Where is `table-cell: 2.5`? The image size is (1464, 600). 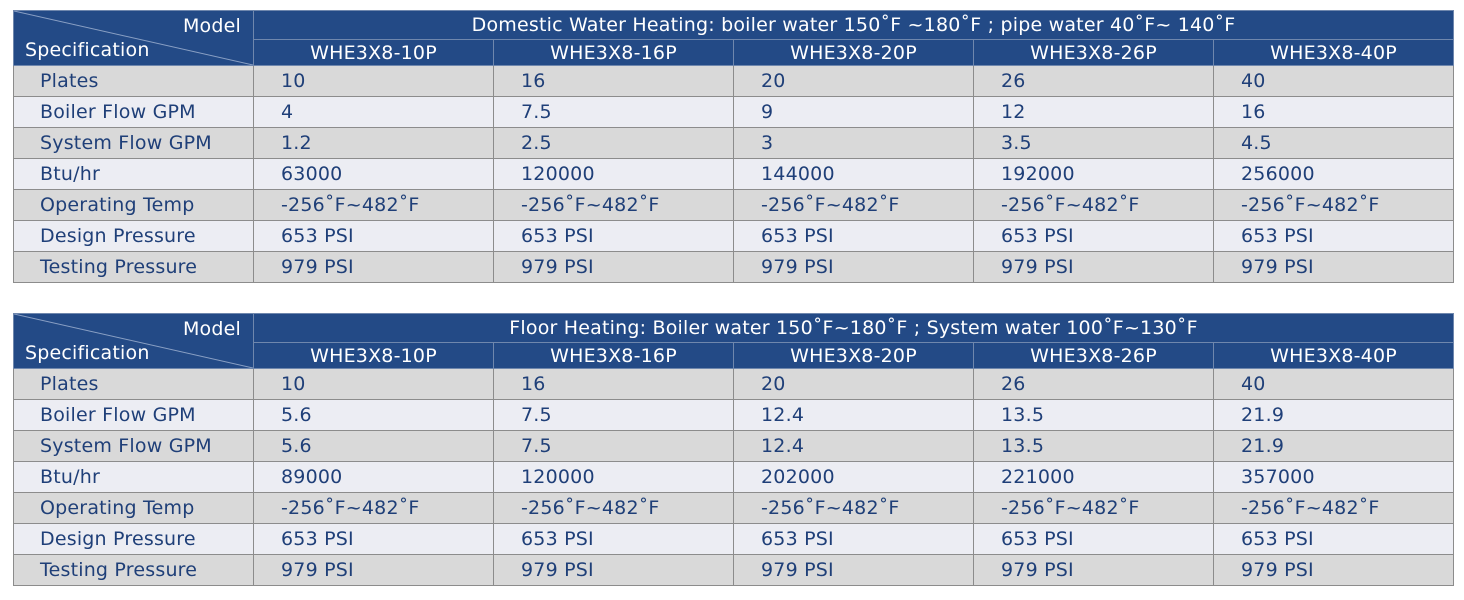
table-cell: 2.5 is located at coordinates (613, 143).